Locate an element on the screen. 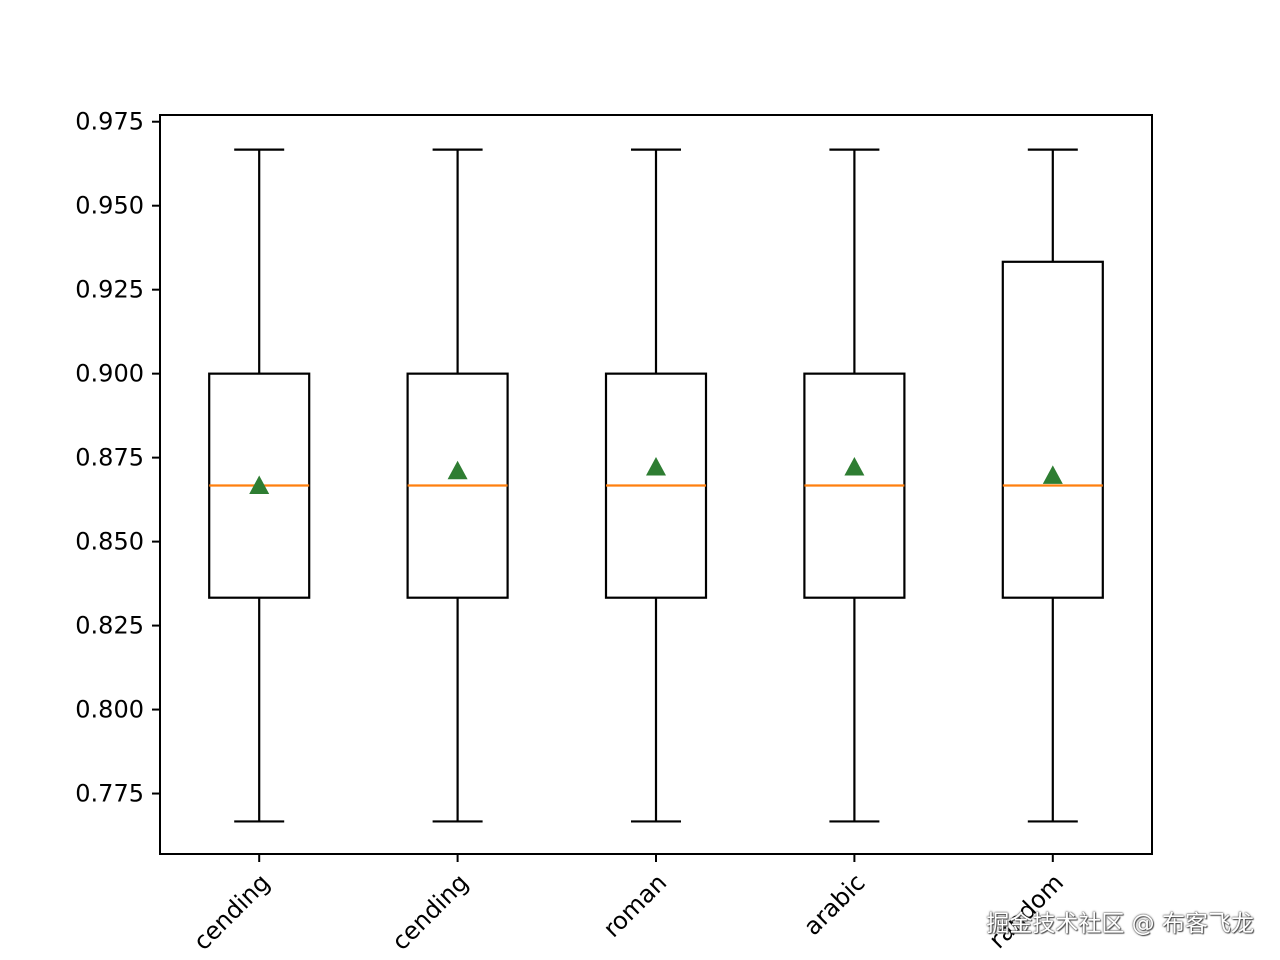 Image resolution: width=1280 pixels, height=960 pixels. y-tick-label: 0.800 is located at coordinates (109, 710).